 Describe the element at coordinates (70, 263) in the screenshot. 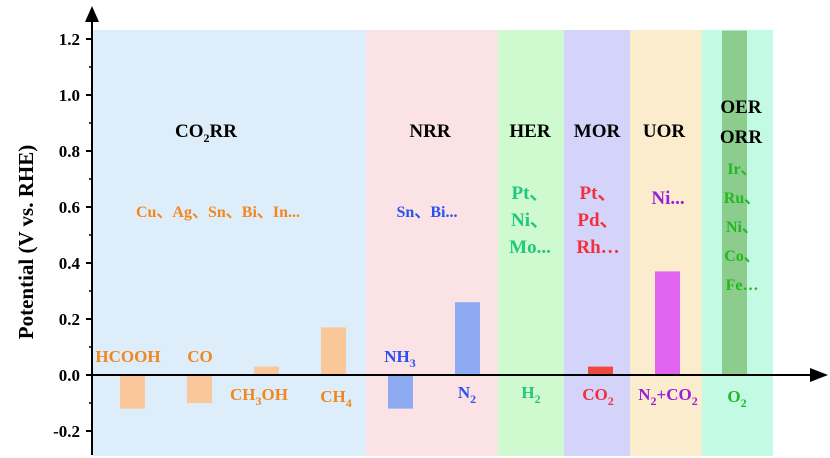

I see `y-tick-label: 0.4` at that location.